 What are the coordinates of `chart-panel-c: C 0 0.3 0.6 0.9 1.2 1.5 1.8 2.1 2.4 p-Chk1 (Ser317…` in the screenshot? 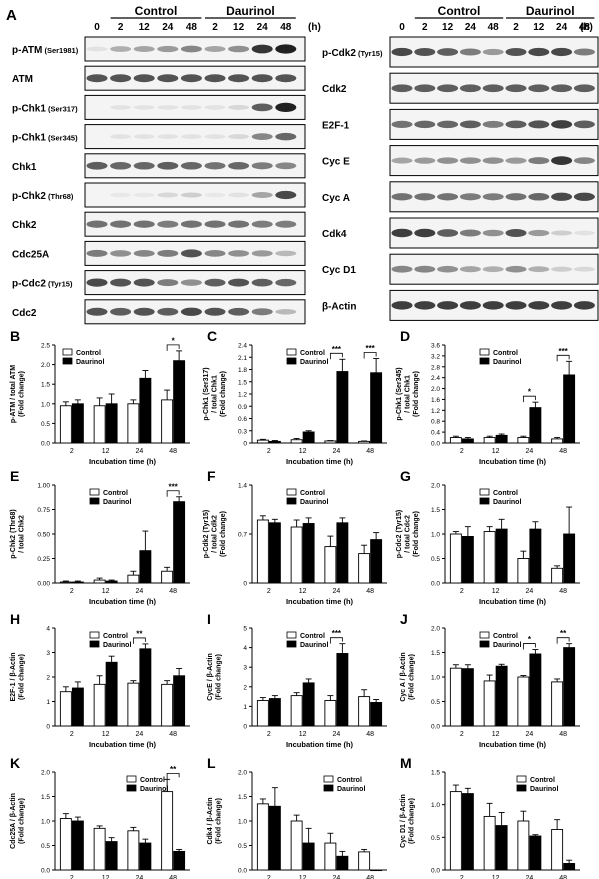 It's located at (295, 397).